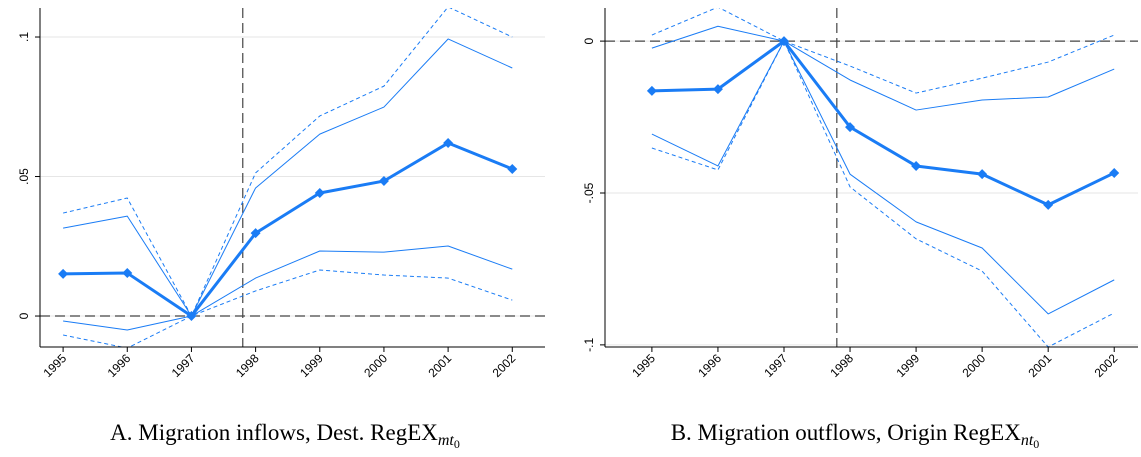 The image size is (1141, 457). What do you see at coordinates (446, 440) in the screenshot?
I see `caption-sub: mt` at bounding box center [446, 440].